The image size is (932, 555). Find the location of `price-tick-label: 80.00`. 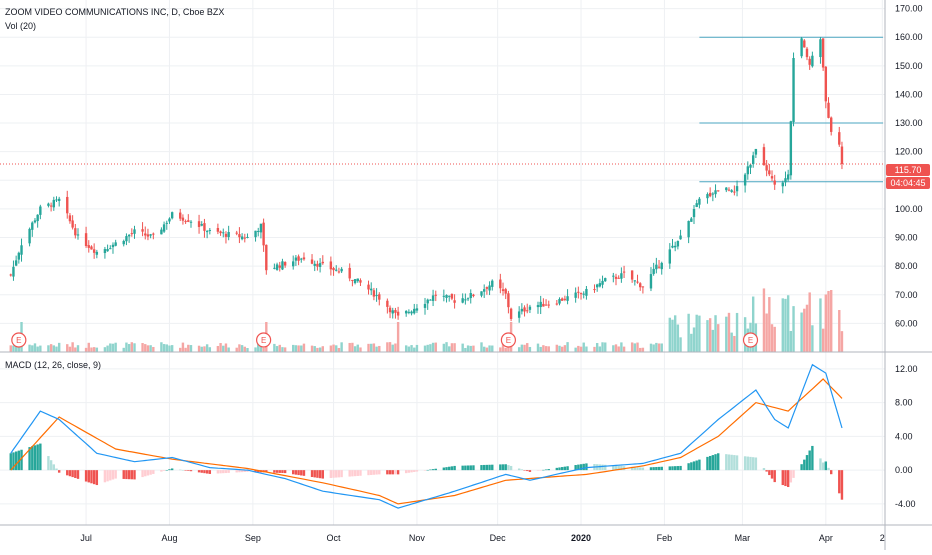

price-tick-label: 80.00 is located at coordinates (906, 266).